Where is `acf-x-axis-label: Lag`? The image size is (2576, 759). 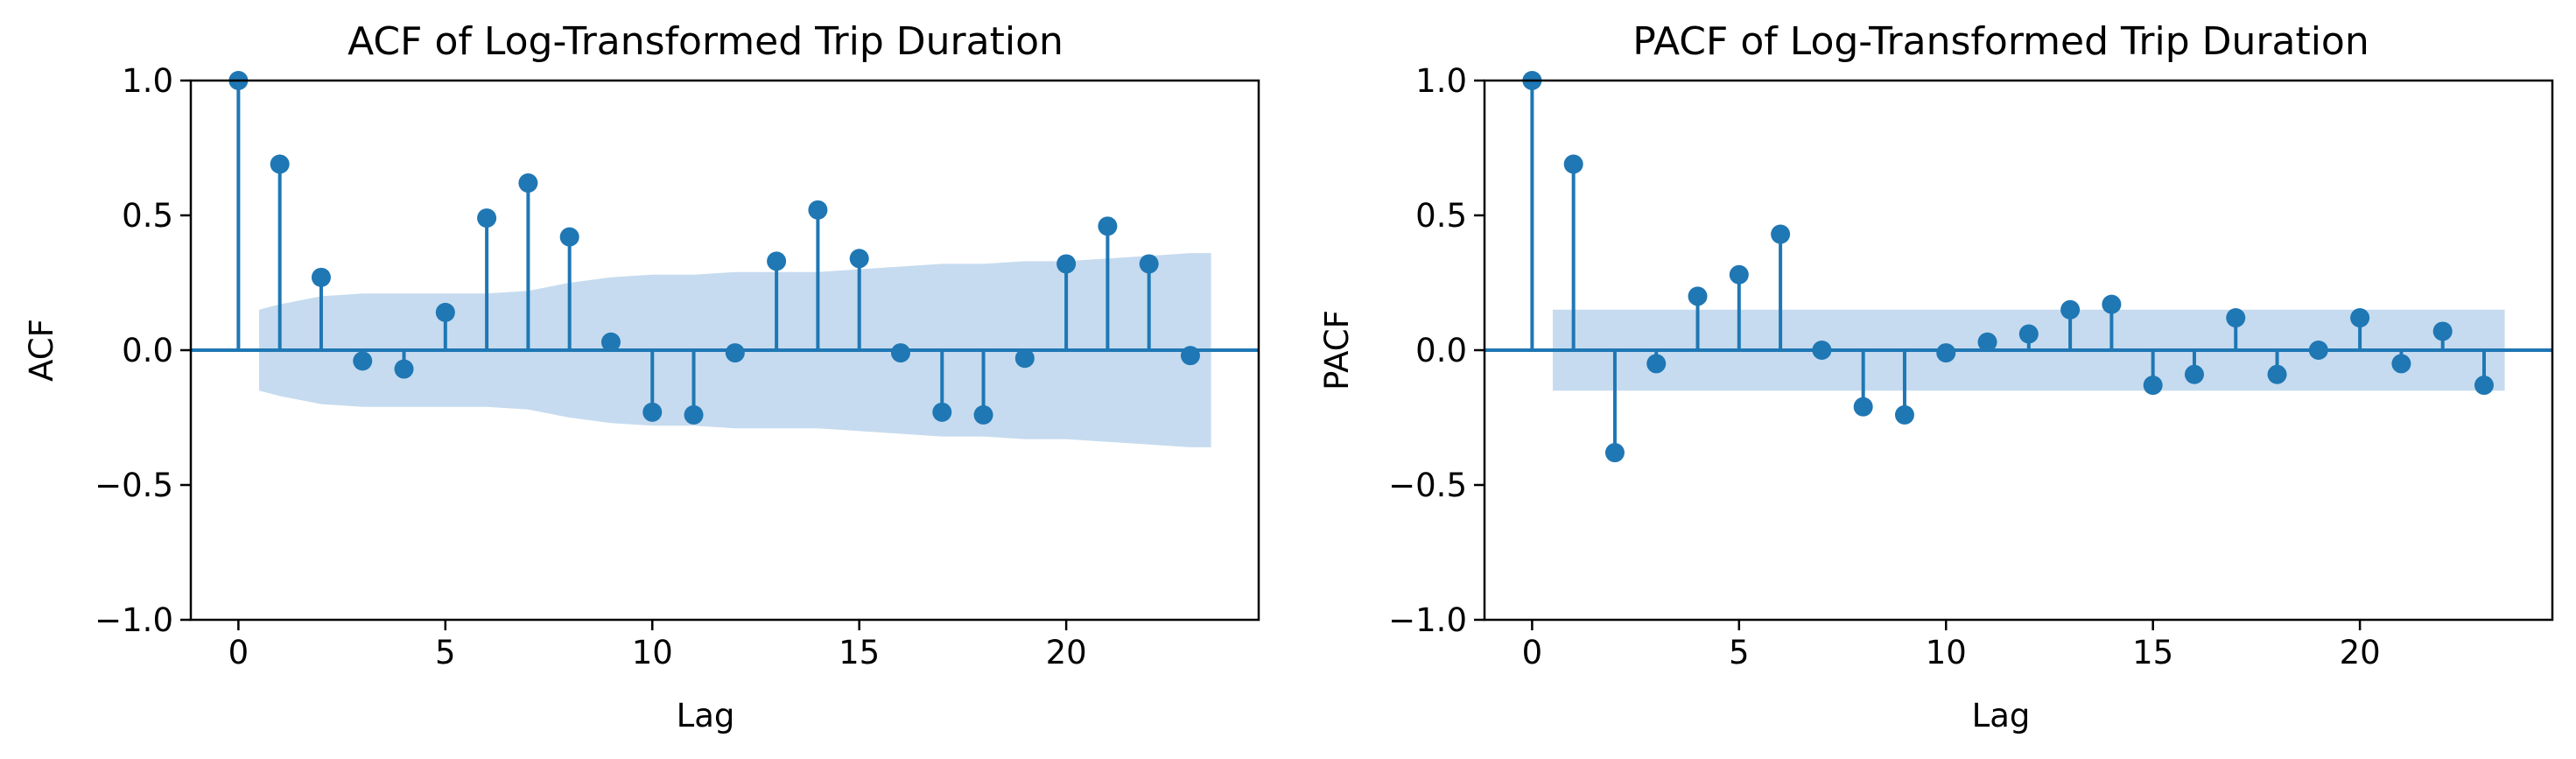
acf-x-axis-label: Lag is located at coordinates (706, 716).